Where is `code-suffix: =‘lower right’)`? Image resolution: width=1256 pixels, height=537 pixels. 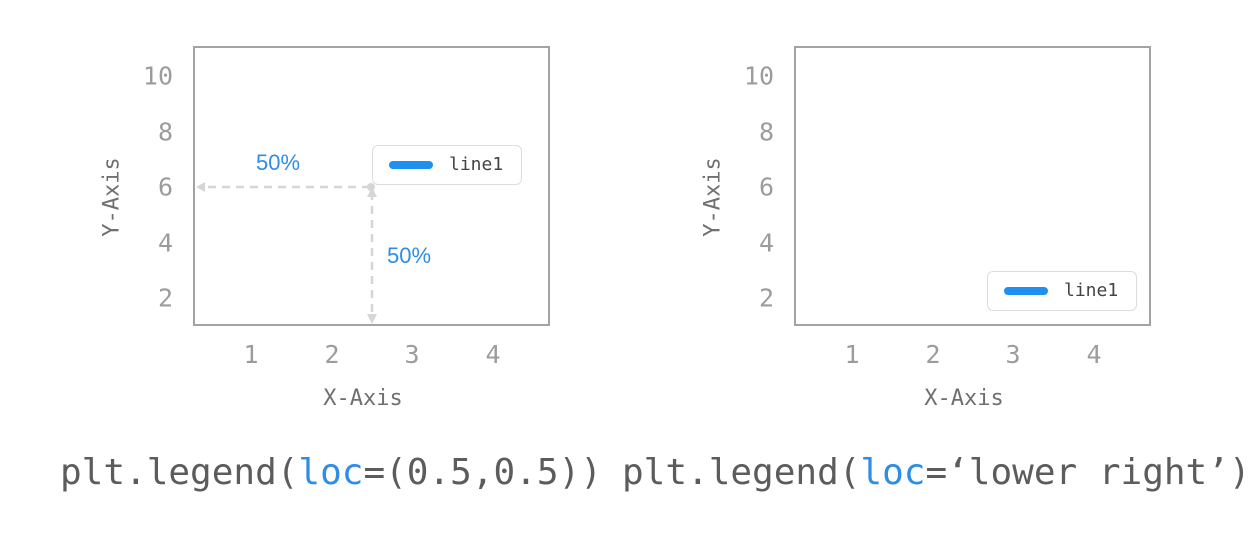
code-suffix: =‘lower right’) is located at coordinates (1088, 472).